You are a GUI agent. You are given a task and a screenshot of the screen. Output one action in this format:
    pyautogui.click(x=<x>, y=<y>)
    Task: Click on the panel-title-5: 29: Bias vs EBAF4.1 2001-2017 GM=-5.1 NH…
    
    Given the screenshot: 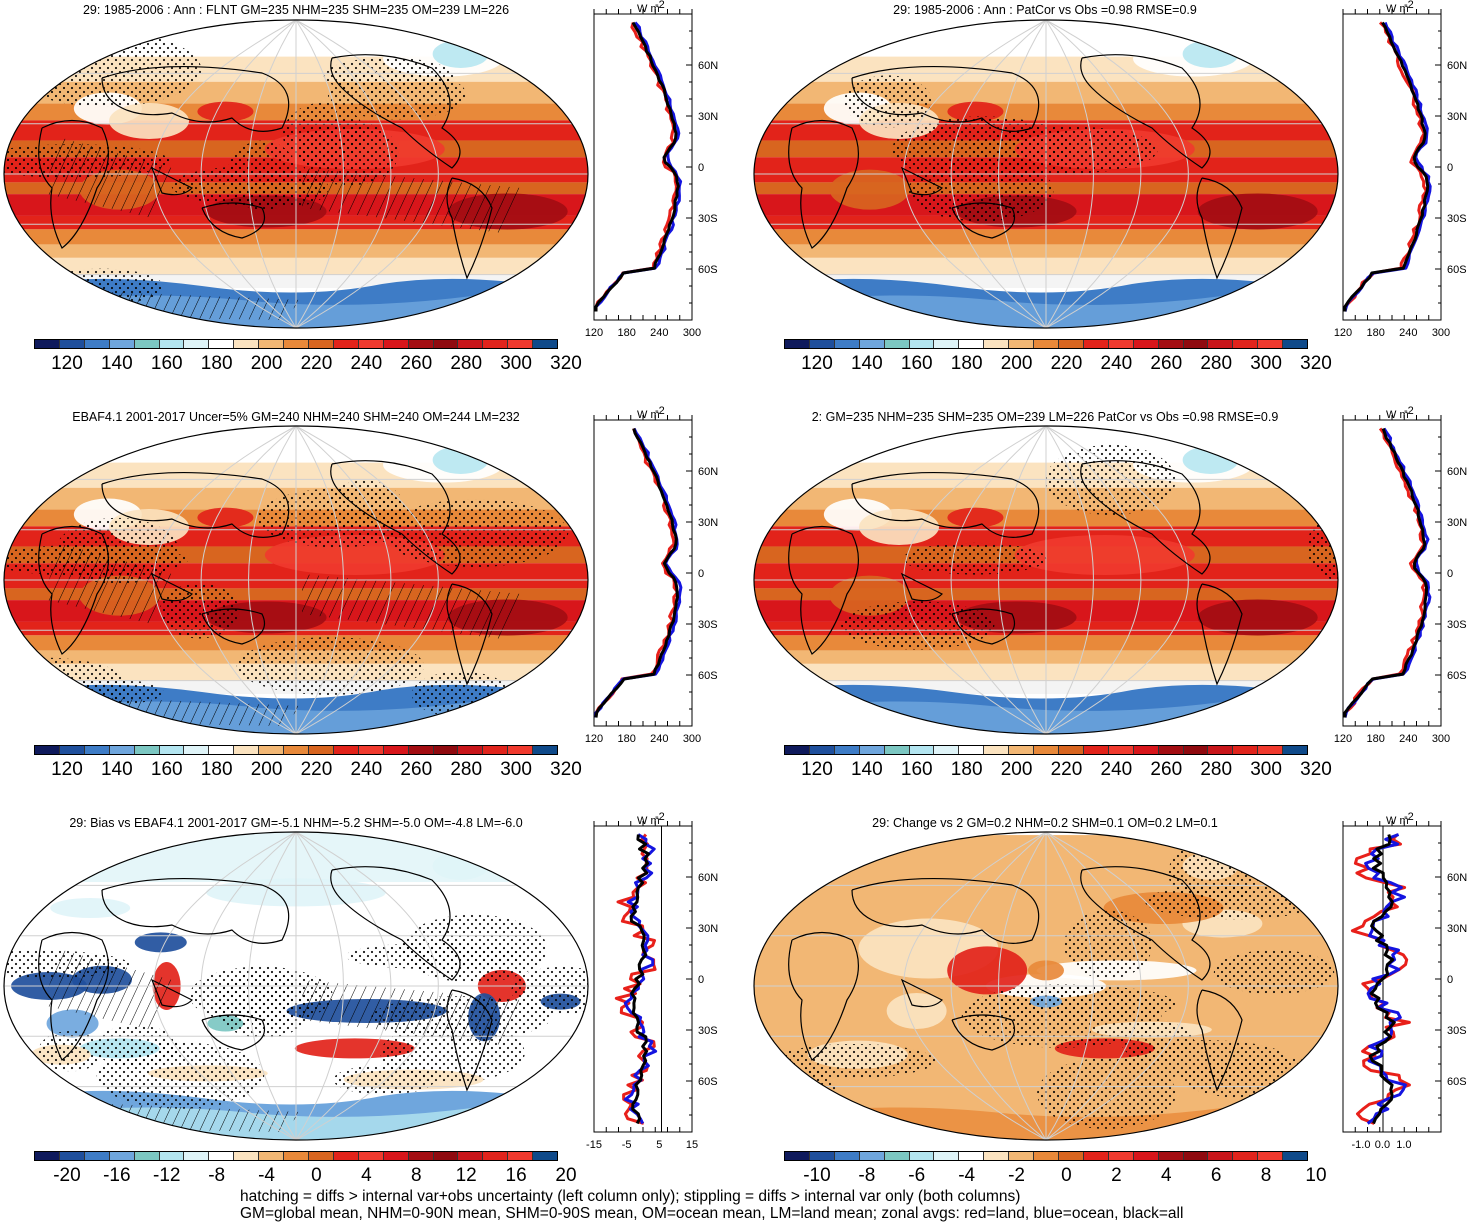 What is the action you would take?
    pyautogui.click(x=296, y=823)
    